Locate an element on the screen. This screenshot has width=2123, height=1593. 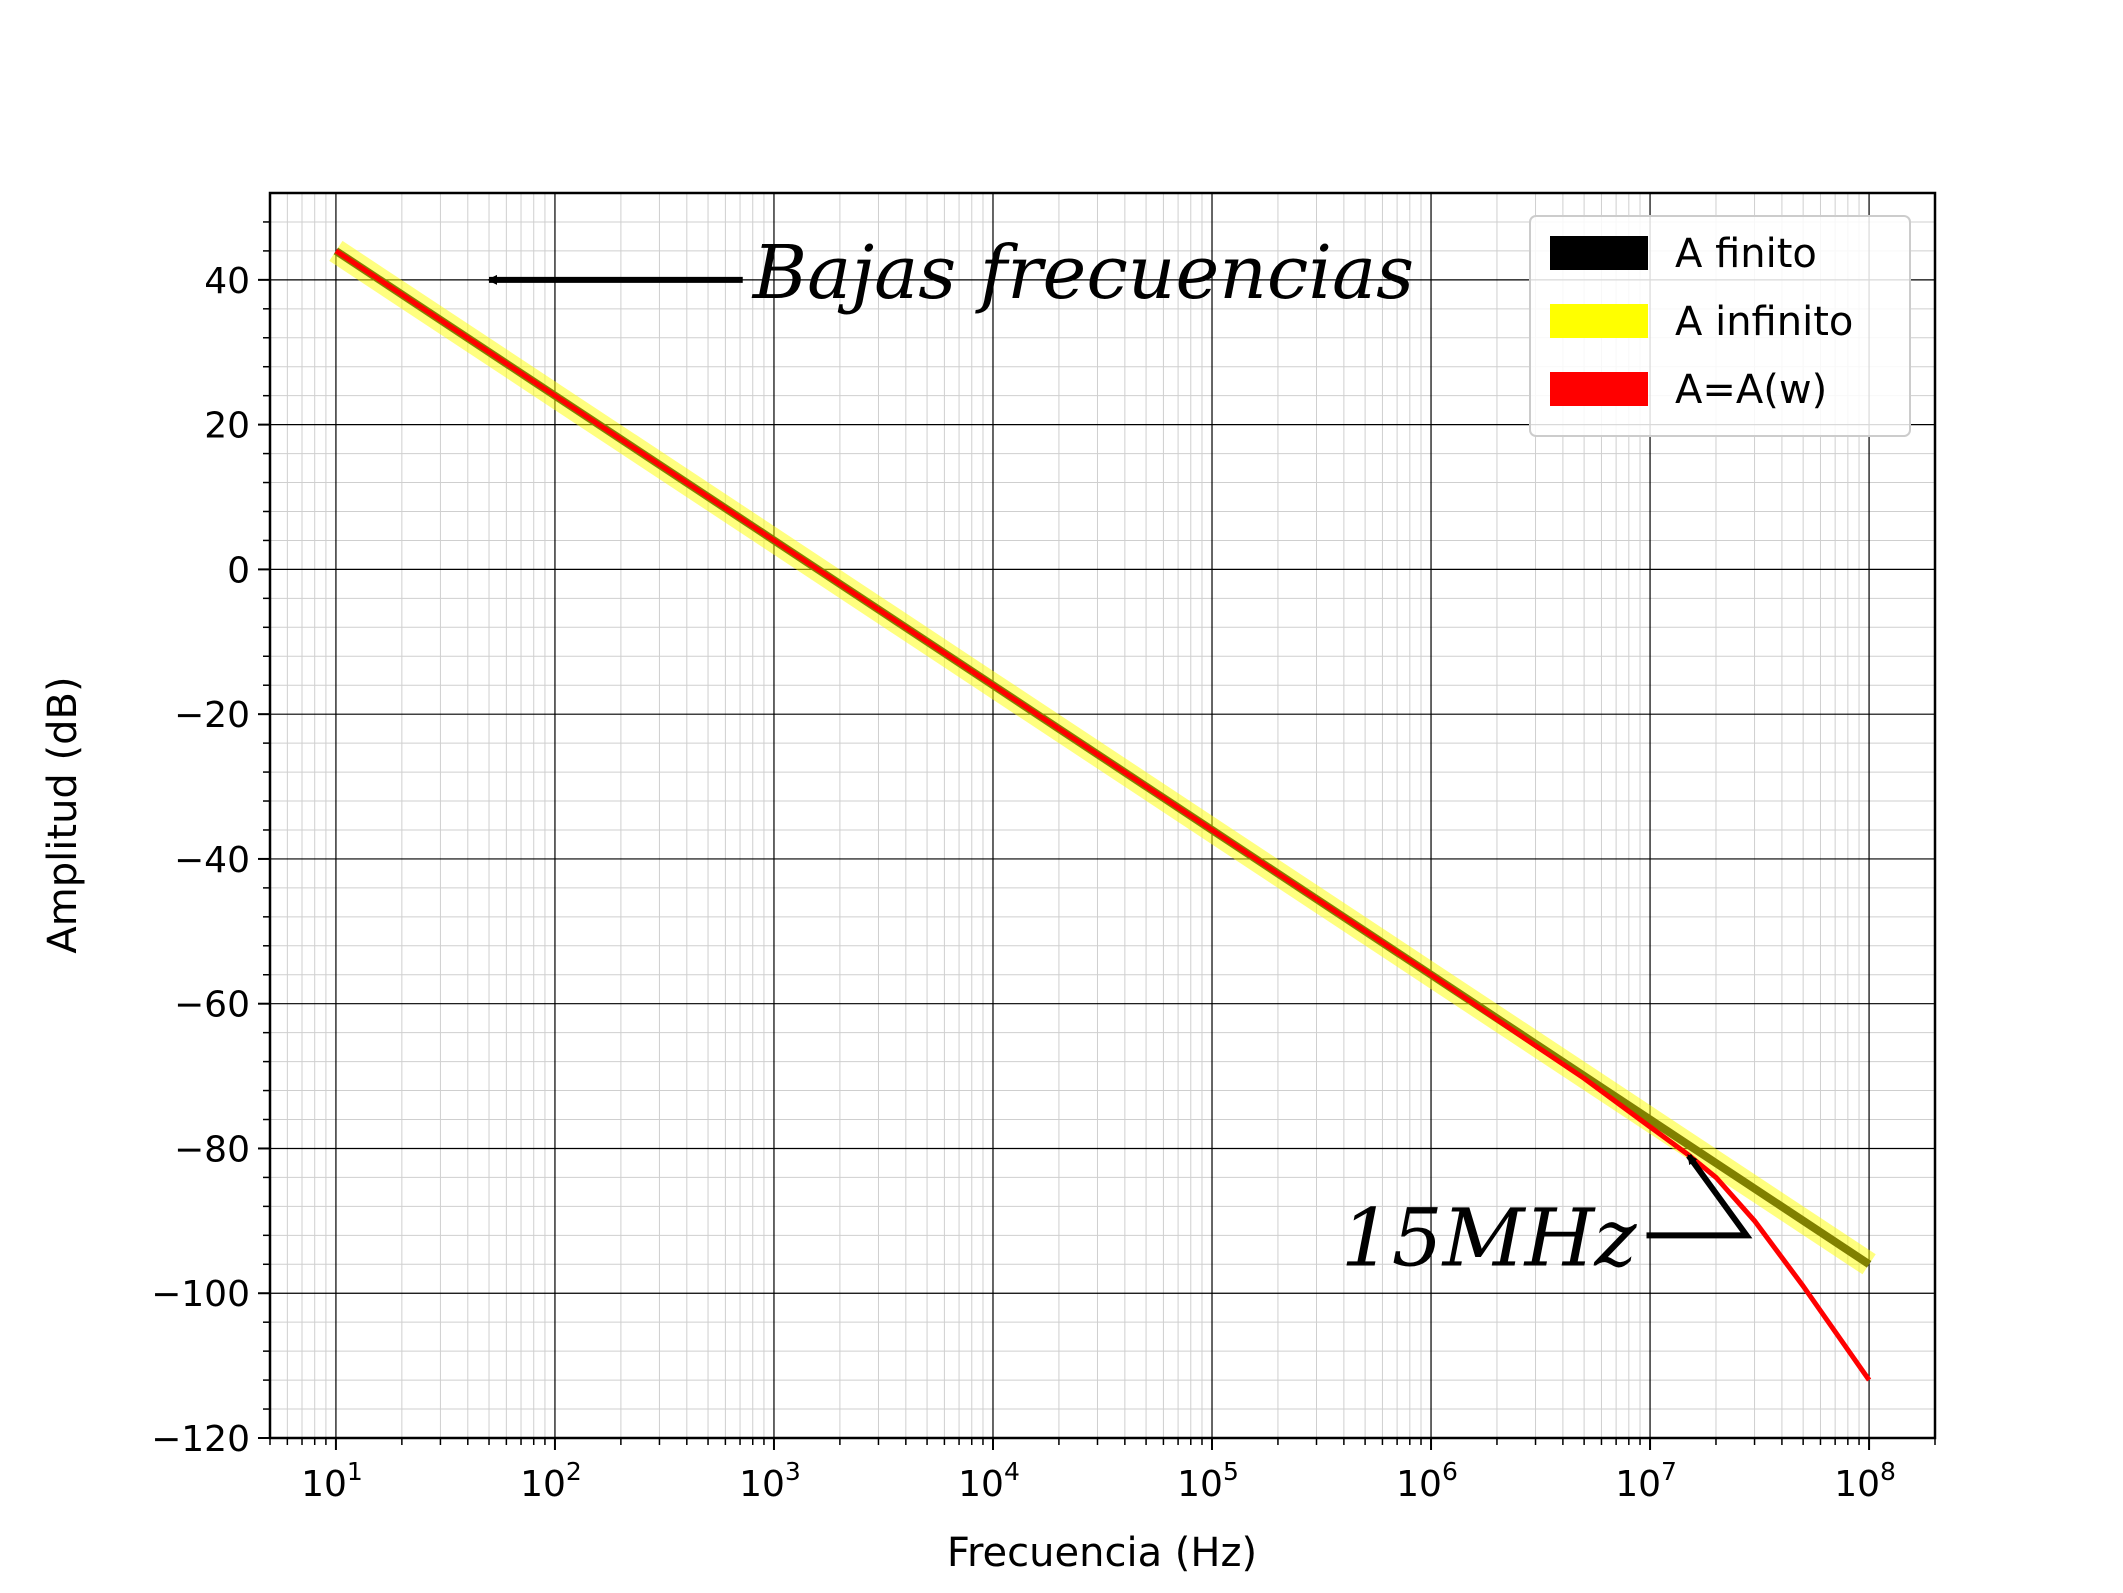
y-tick-label: −40 is located at coordinates (212, 860).